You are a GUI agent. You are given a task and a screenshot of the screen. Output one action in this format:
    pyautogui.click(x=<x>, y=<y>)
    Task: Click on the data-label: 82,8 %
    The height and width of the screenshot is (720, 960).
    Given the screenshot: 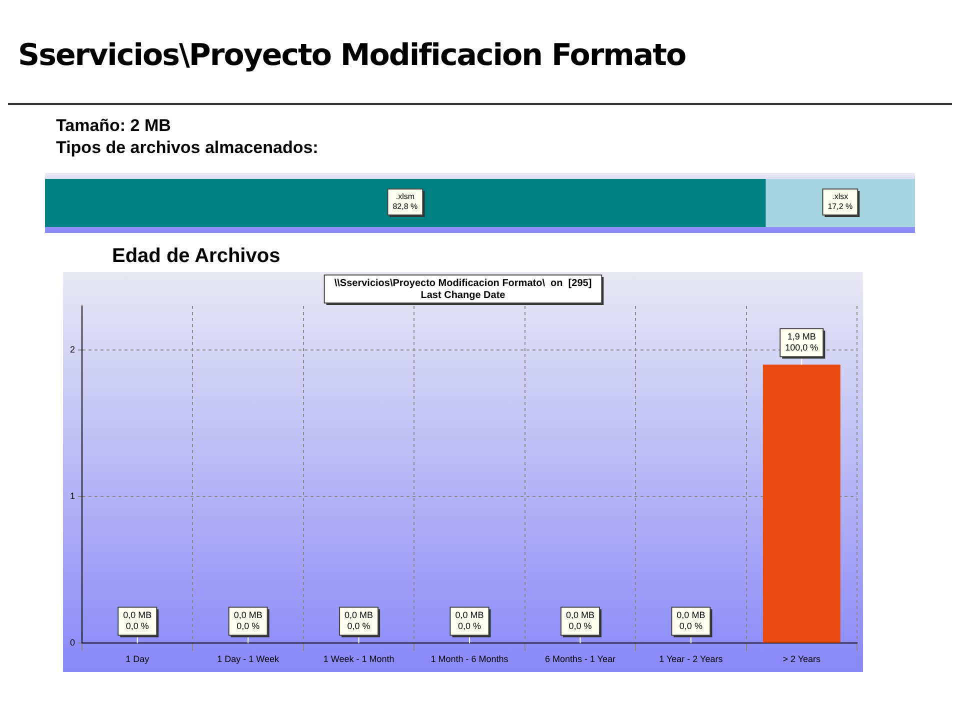 What is the action you would take?
    pyautogui.click(x=405, y=207)
    